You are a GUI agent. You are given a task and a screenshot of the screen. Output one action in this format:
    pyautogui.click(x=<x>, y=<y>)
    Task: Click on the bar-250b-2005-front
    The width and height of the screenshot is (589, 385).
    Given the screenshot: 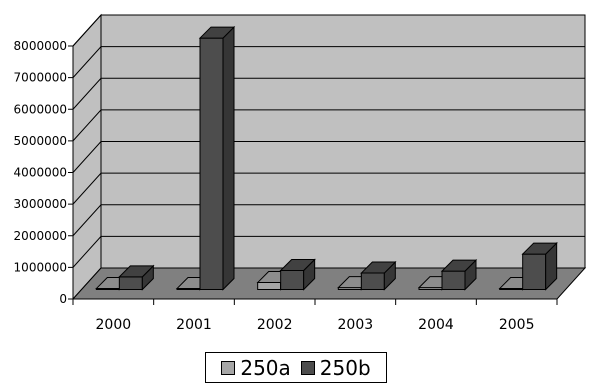 What is the action you would take?
    pyautogui.click(x=534, y=271)
    